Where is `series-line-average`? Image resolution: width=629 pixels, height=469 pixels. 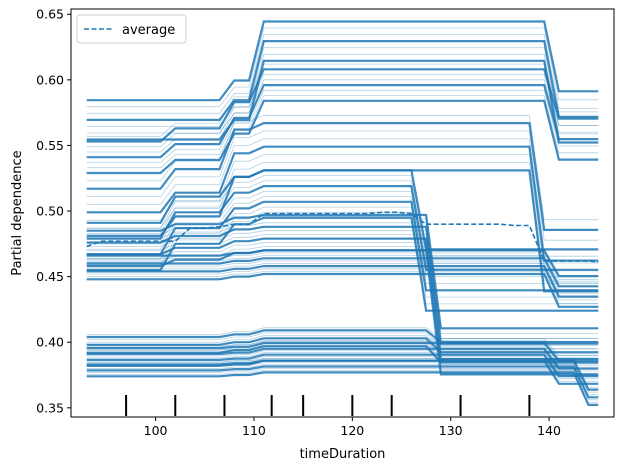
series-line-average is located at coordinates (342, 237).